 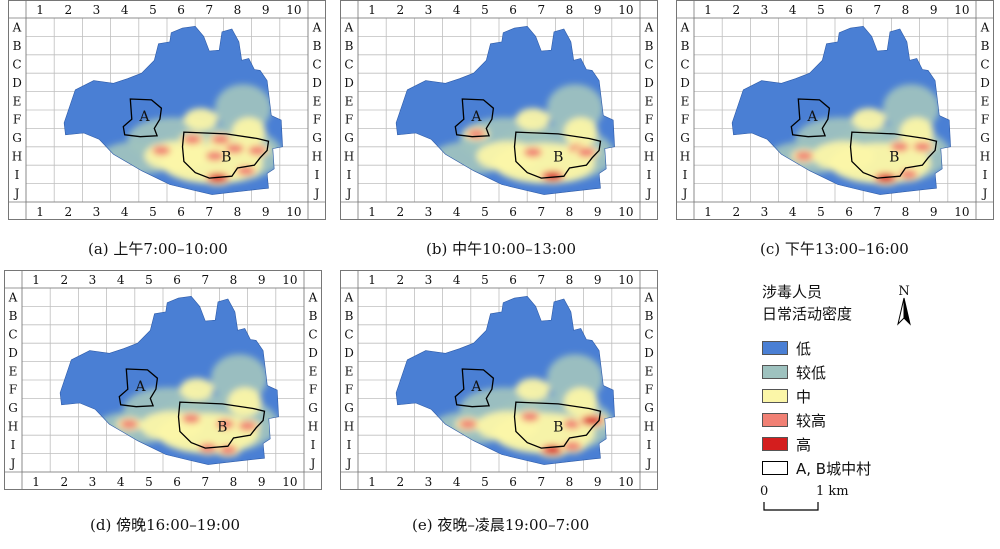 What do you see at coordinates (811, 372) in the screenshot?
I see `legend-label-lower: 较低` at bounding box center [811, 372].